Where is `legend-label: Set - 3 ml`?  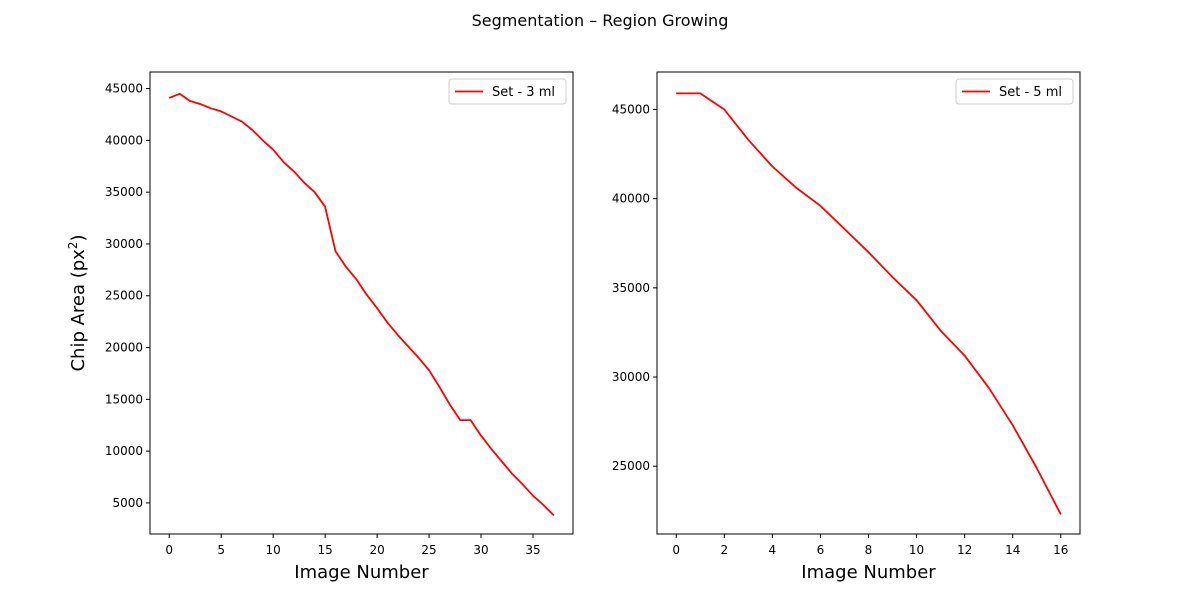 legend-label: Set - 3 ml is located at coordinates (523, 92).